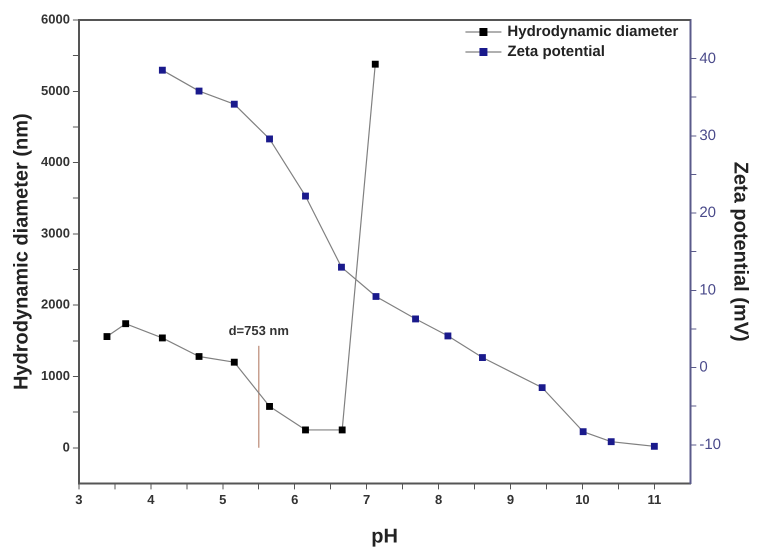  I want to click on x-tick-label: 4, so click(151, 499).